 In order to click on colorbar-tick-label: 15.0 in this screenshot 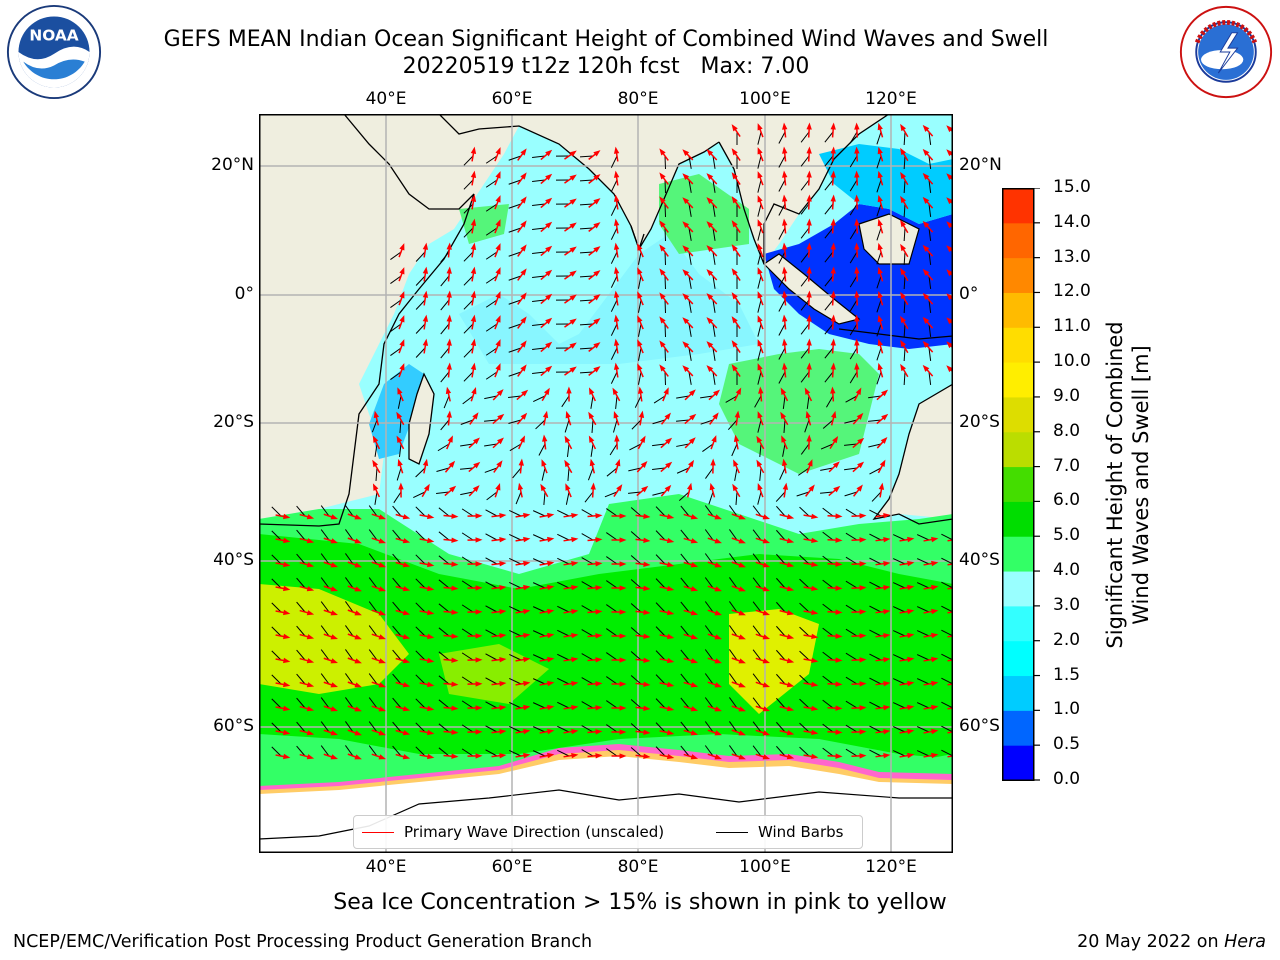, I will do `click(1072, 187)`.